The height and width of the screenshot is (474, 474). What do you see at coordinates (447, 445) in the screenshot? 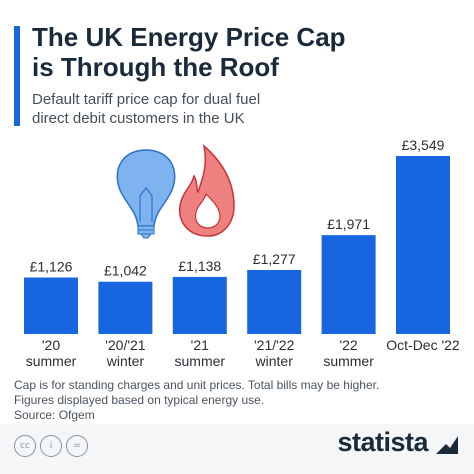
I see `statista-logo-icon` at bounding box center [447, 445].